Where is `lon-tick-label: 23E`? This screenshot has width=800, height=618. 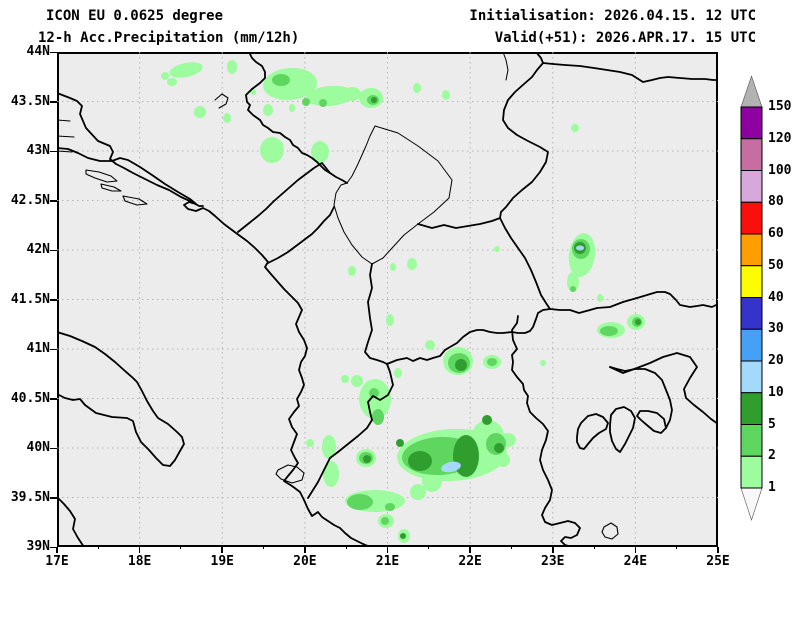
lon-tick-label: 23E is located at coordinates (553, 561).